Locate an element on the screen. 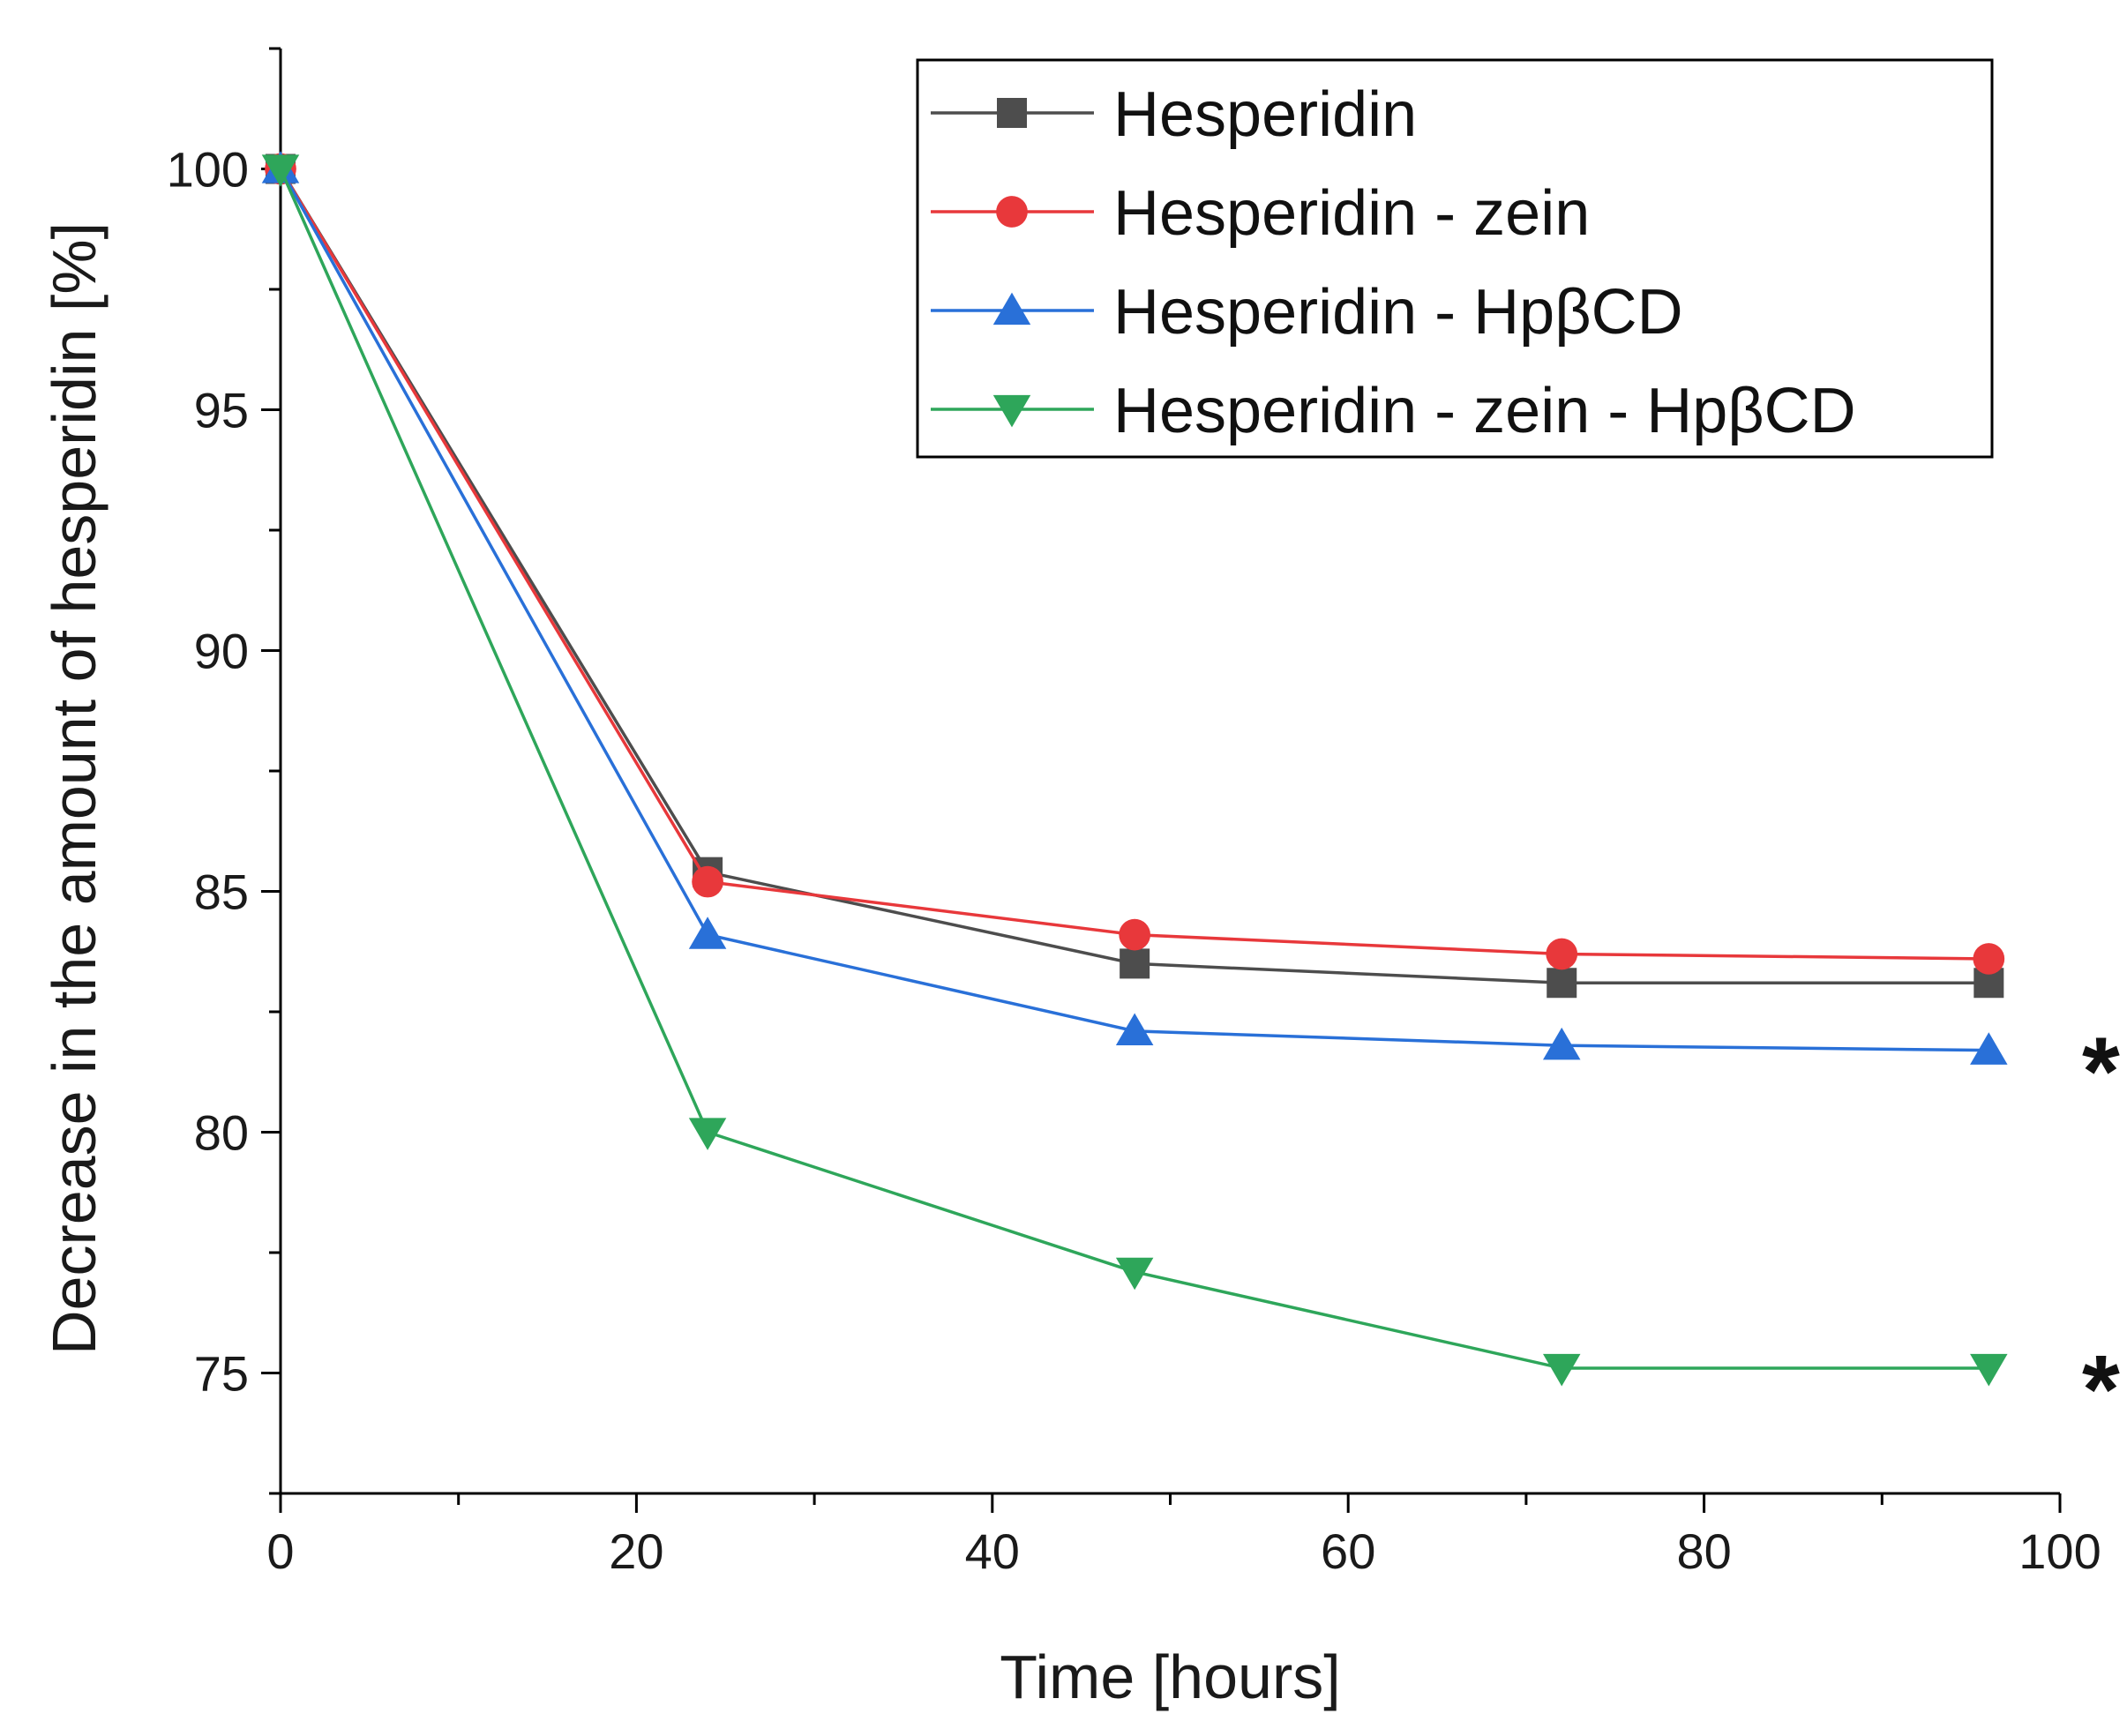 The height and width of the screenshot is (1736, 2127). x-tick-label: 40 is located at coordinates (992, 1551).